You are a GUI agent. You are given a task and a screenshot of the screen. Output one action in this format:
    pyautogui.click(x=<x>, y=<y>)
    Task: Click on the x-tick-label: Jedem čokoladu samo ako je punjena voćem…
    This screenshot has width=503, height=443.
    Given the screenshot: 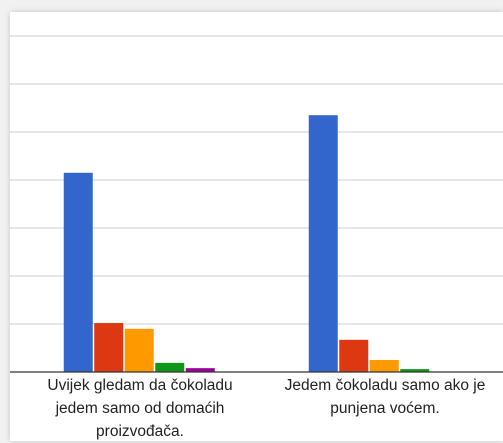 What is the action you would take?
    pyautogui.click(x=385, y=397)
    